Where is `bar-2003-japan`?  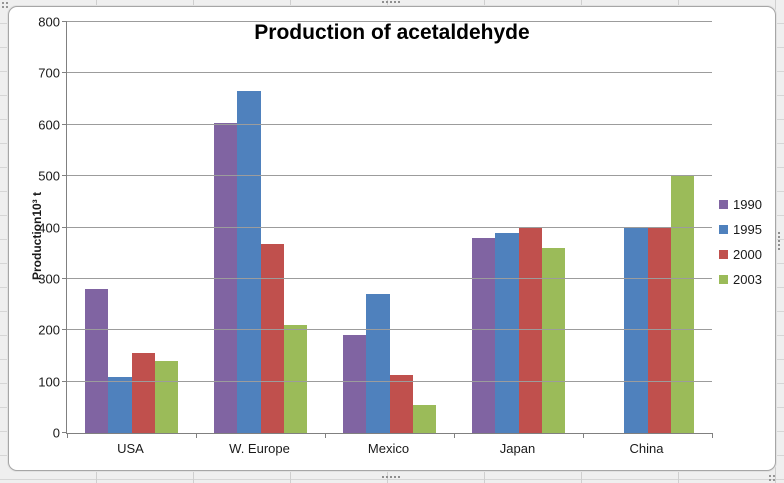
bar-2003-japan is located at coordinates (553, 340).